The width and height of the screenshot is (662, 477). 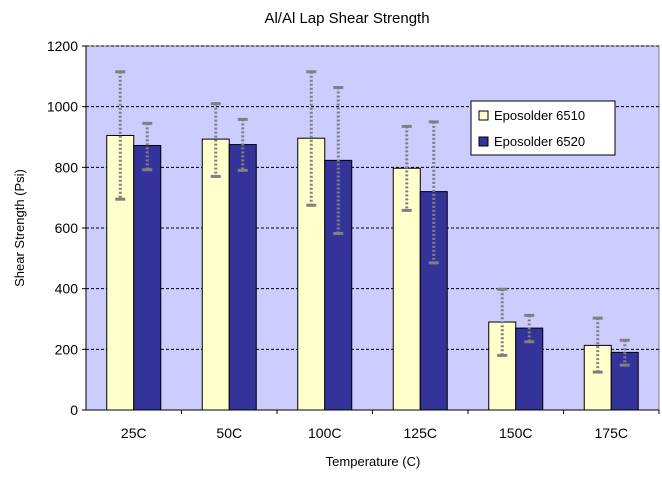 I want to click on y-tick-label: 1200, so click(x=62, y=46).